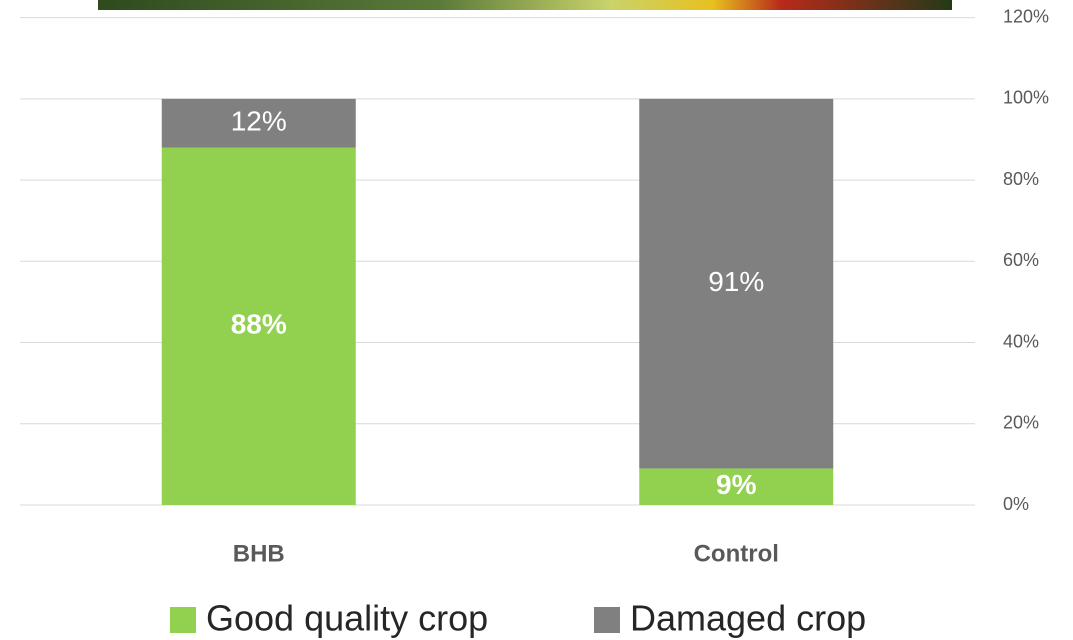  Describe the element at coordinates (736, 553) in the screenshot. I see `x-tick-label: Control` at that location.